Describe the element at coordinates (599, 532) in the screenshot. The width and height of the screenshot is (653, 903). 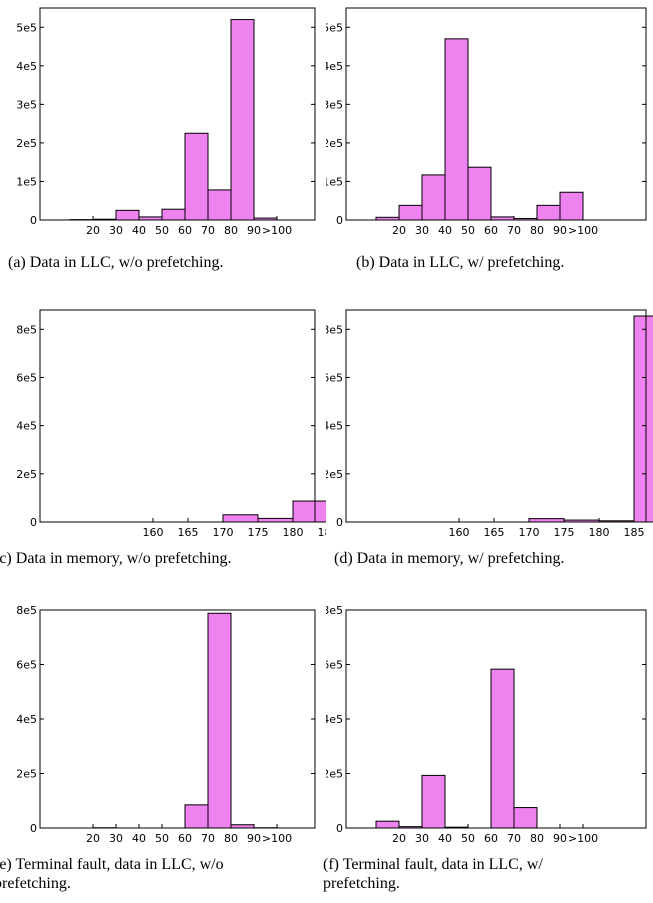
I see `chart-d-xtick-label-4: 180` at that location.